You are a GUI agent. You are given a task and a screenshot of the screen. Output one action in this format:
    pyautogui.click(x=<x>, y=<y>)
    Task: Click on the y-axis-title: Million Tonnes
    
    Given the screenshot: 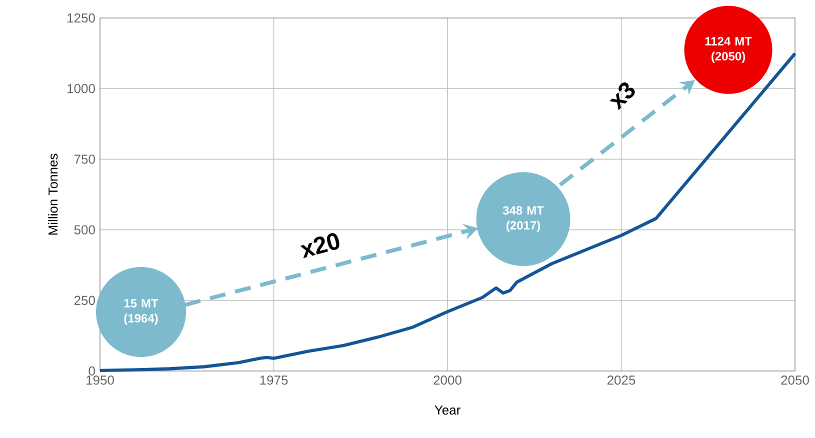 What is the action you would take?
    pyautogui.click(x=53, y=194)
    